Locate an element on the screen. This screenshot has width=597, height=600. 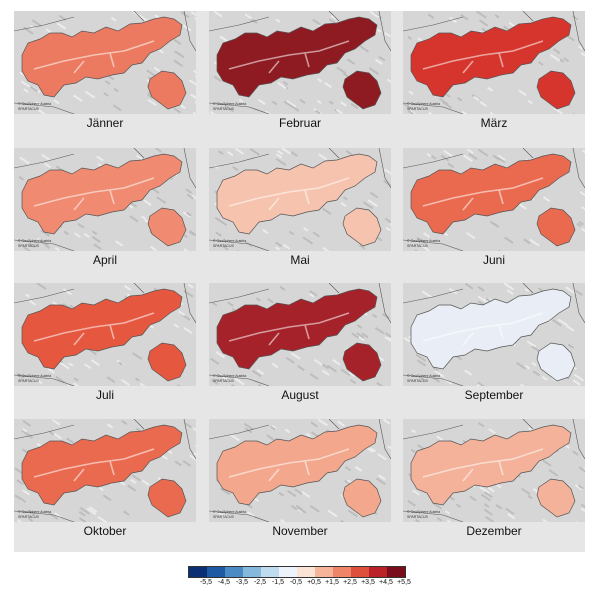
map-panel-1: © GeoSphere Austria SPARTACUS Jänner is located at coordinates (105, 76).